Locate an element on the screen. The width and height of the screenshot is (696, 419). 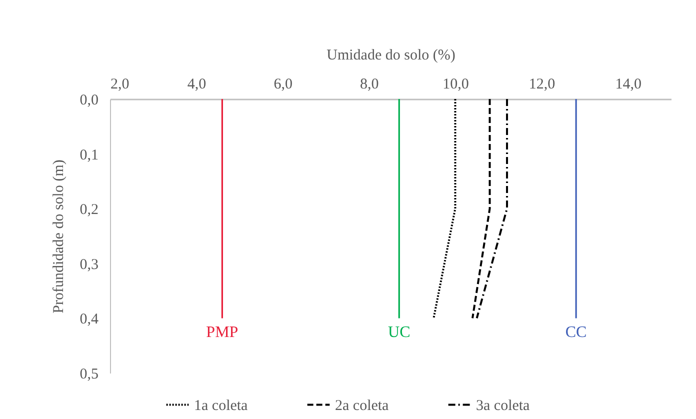
y-tick-label: 0,1 is located at coordinates (89, 155).